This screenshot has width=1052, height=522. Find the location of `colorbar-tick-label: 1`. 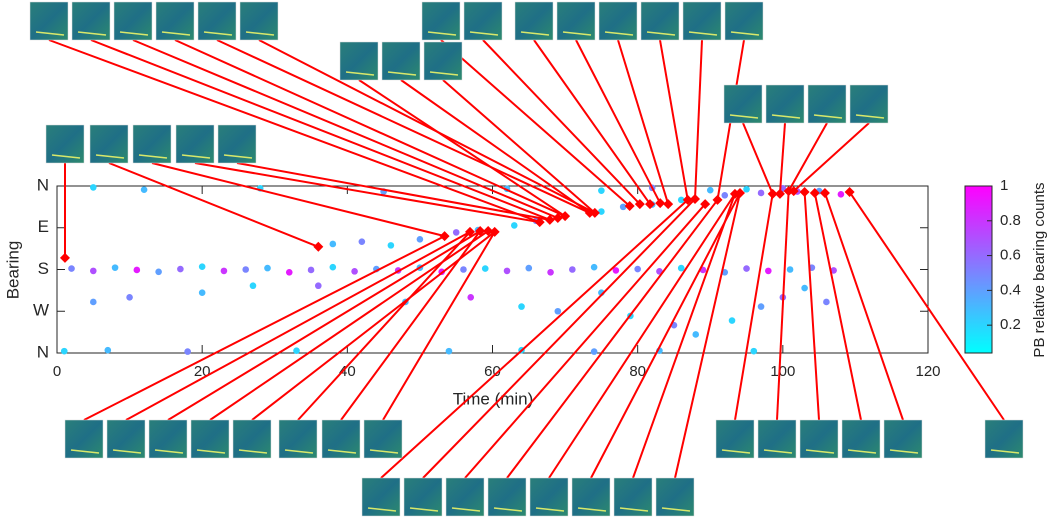

colorbar-tick-label: 1 is located at coordinates (1004, 185).